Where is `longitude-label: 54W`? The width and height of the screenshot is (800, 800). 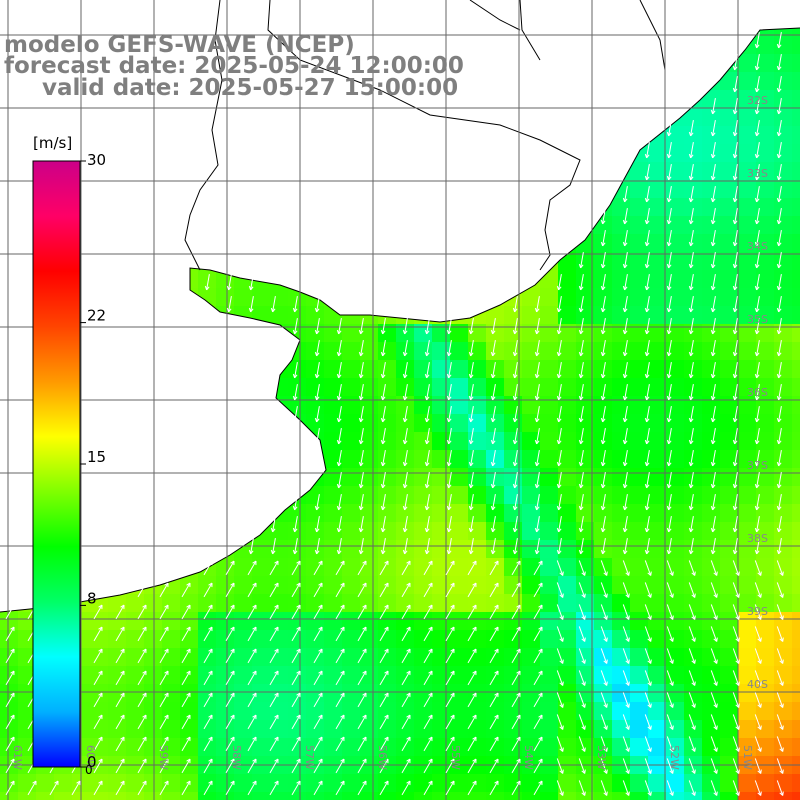
longitude-label: 54W is located at coordinates (528, 757).